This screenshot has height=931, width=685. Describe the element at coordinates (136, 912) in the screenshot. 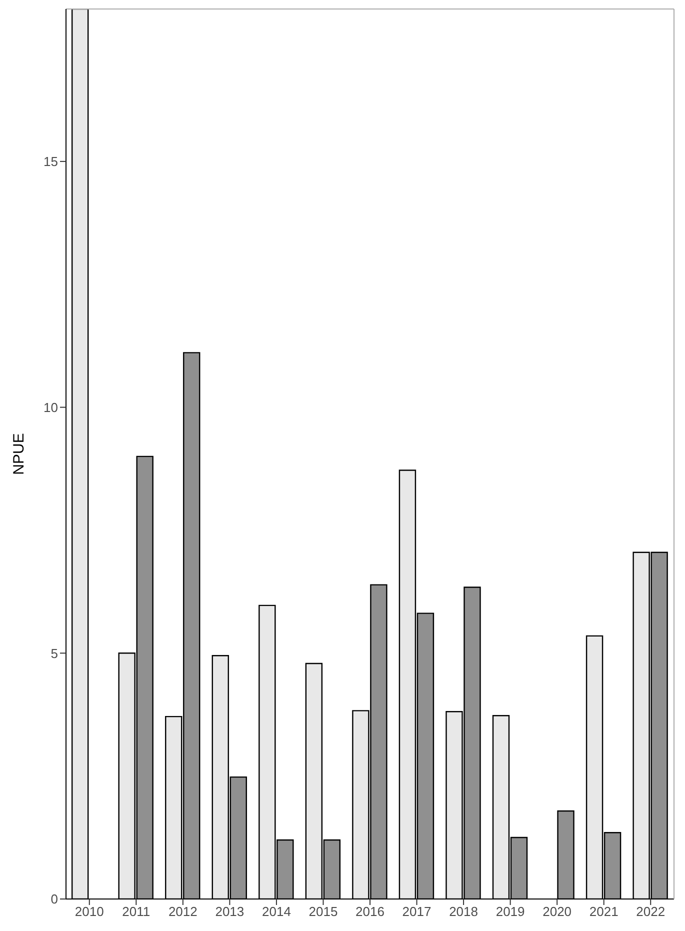

I see `x-tick-label: 2011` at that location.